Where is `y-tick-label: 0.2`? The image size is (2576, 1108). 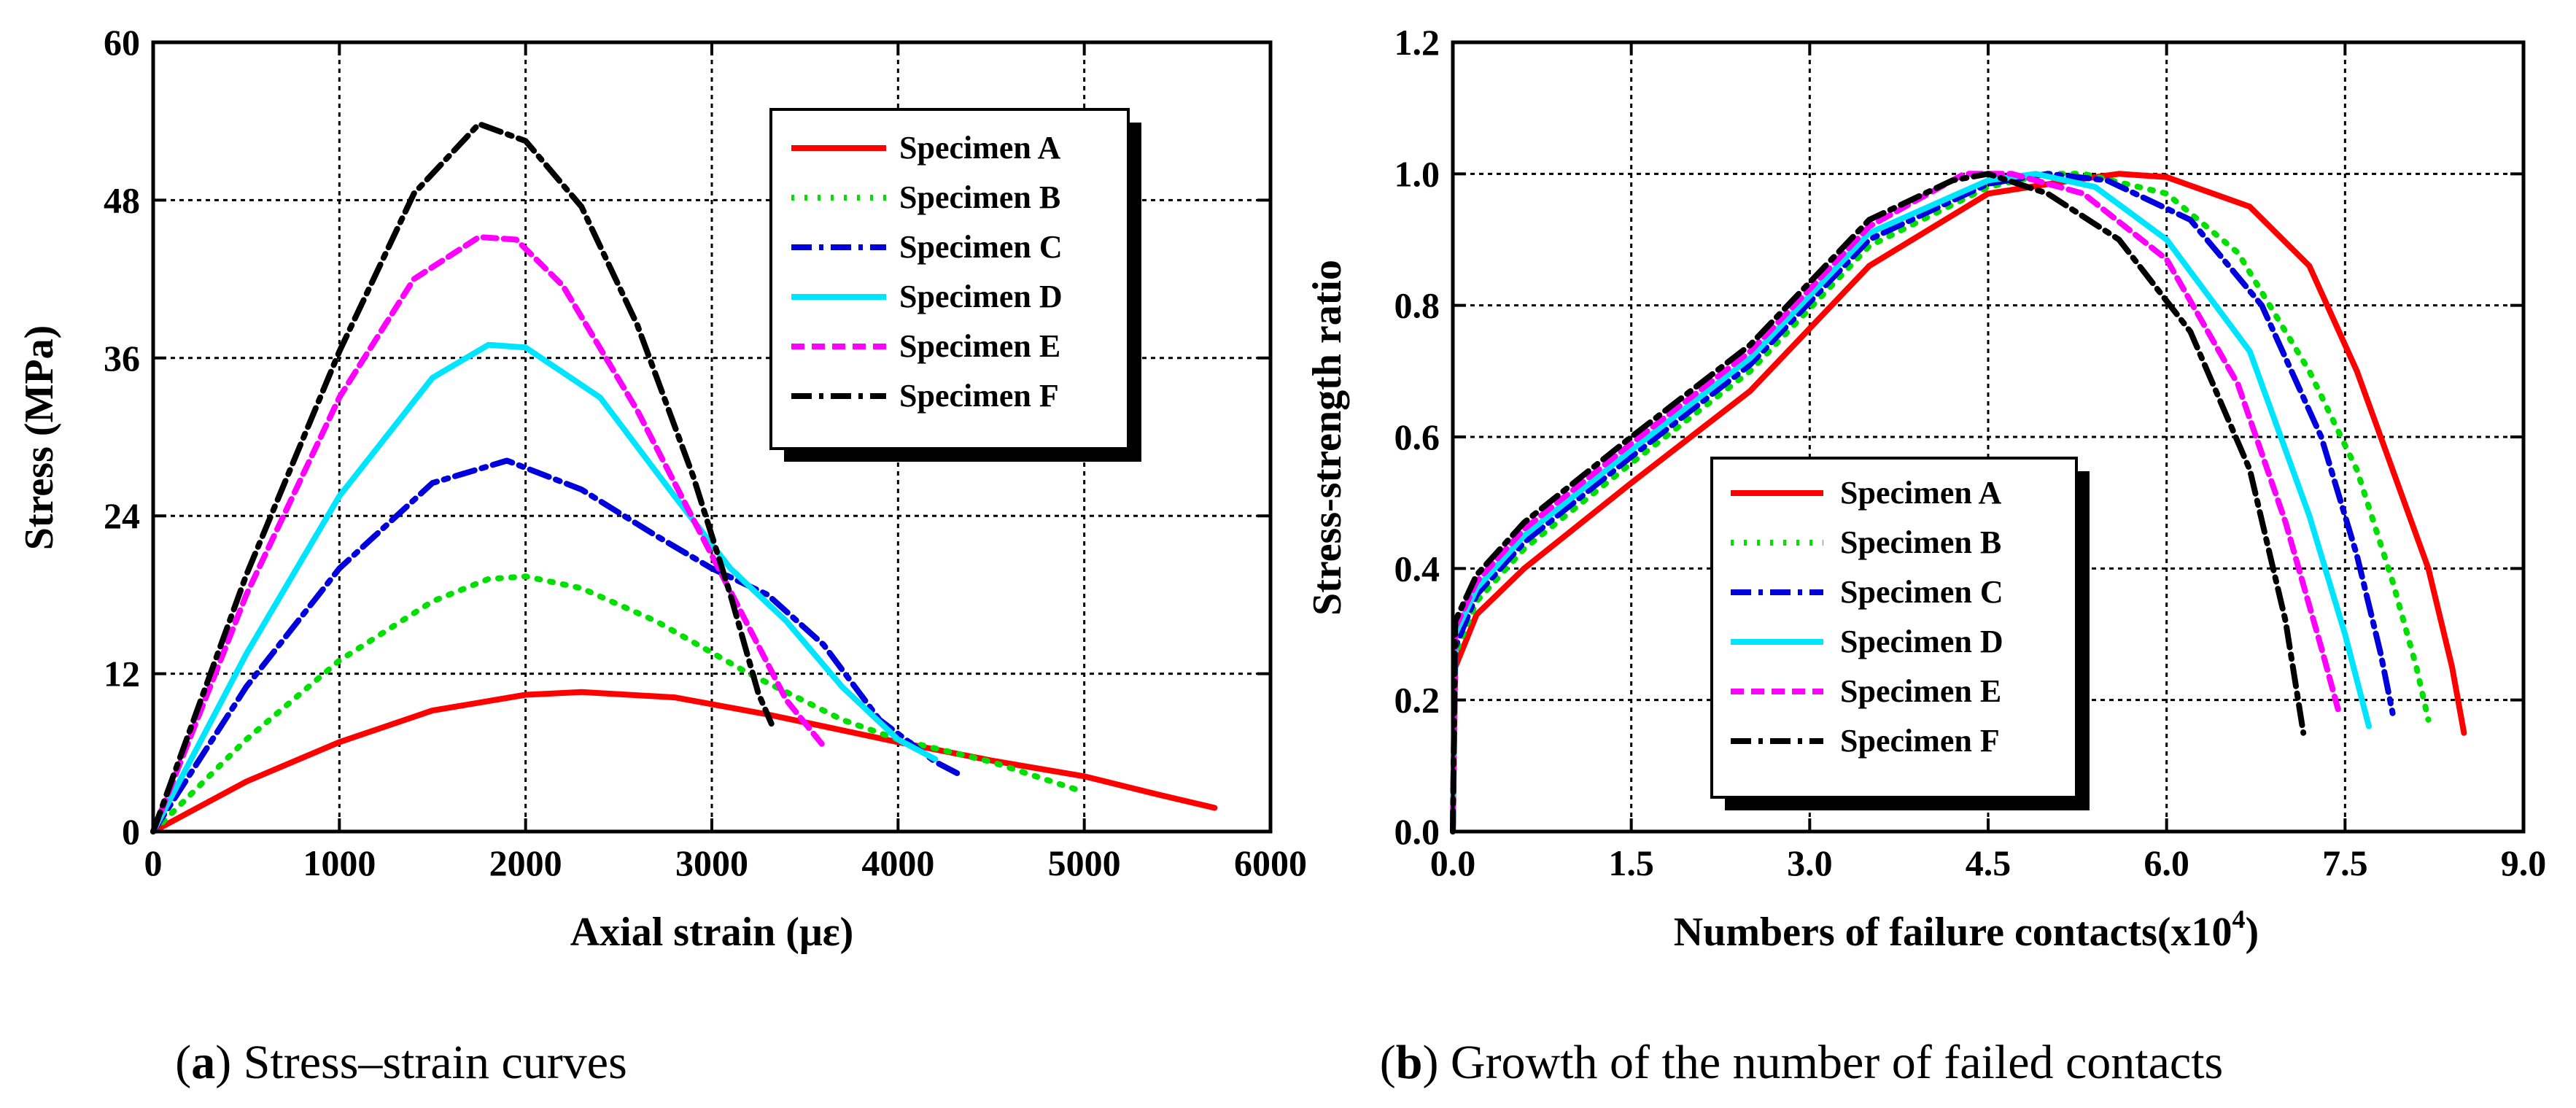
y-tick-label: 0.2 is located at coordinates (1417, 700).